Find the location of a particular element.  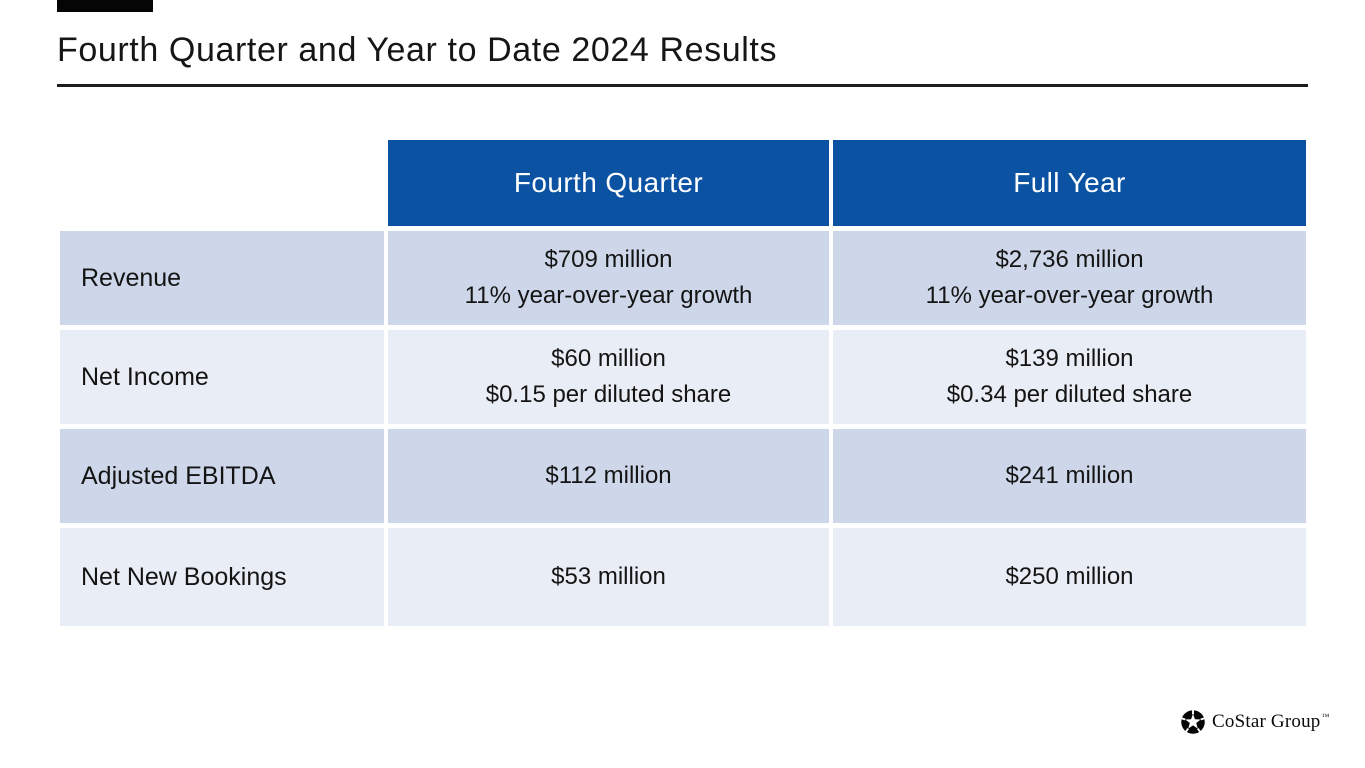

costar-group-logo: CoStar Group ™ is located at coordinates (1255, 722).